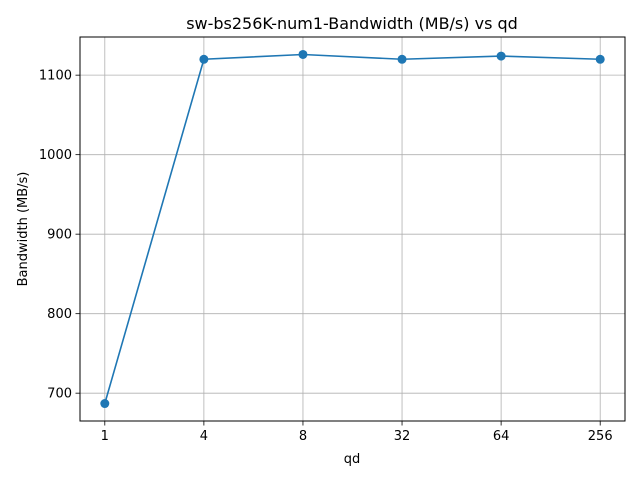  Describe the element at coordinates (600, 436) in the screenshot. I see `x-tick-label: 256` at that location.